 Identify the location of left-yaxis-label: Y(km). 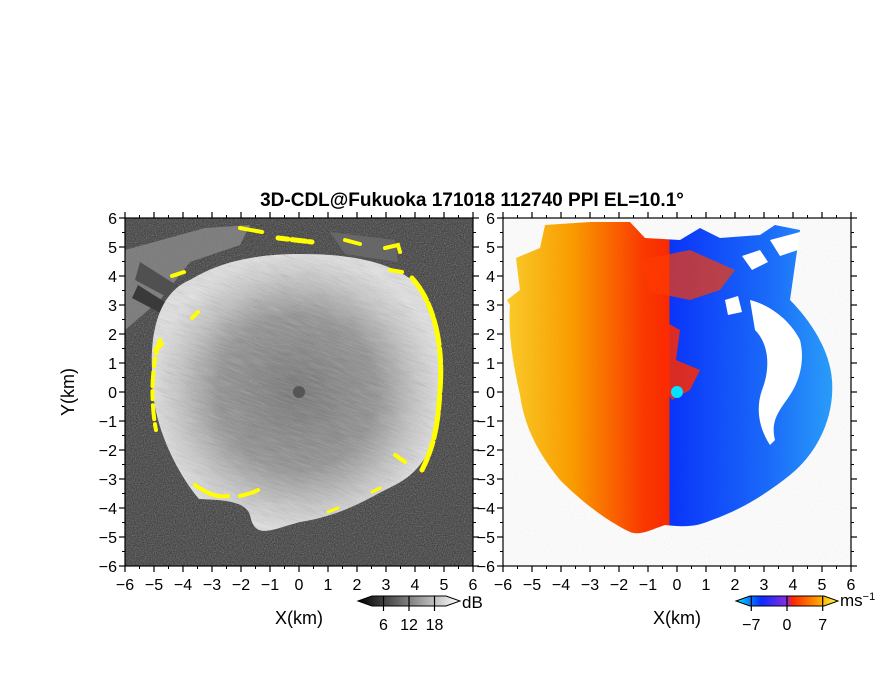
(68, 392).